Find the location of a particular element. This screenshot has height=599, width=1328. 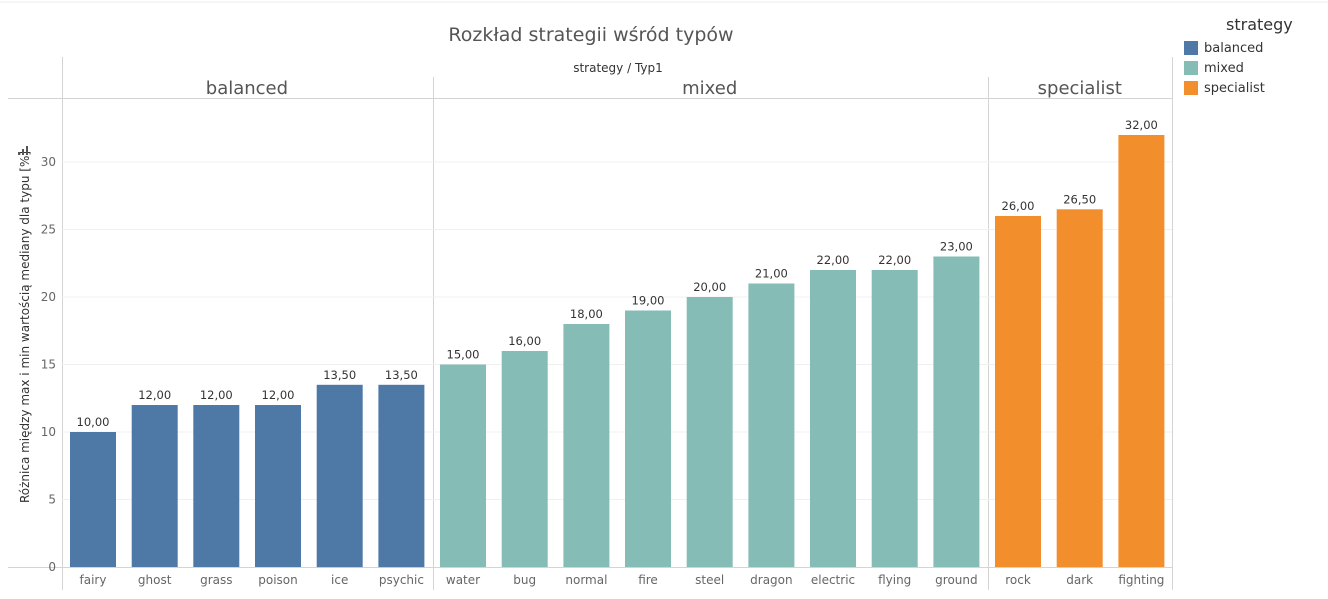

bar-dragon is located at coordinates (771, 425).